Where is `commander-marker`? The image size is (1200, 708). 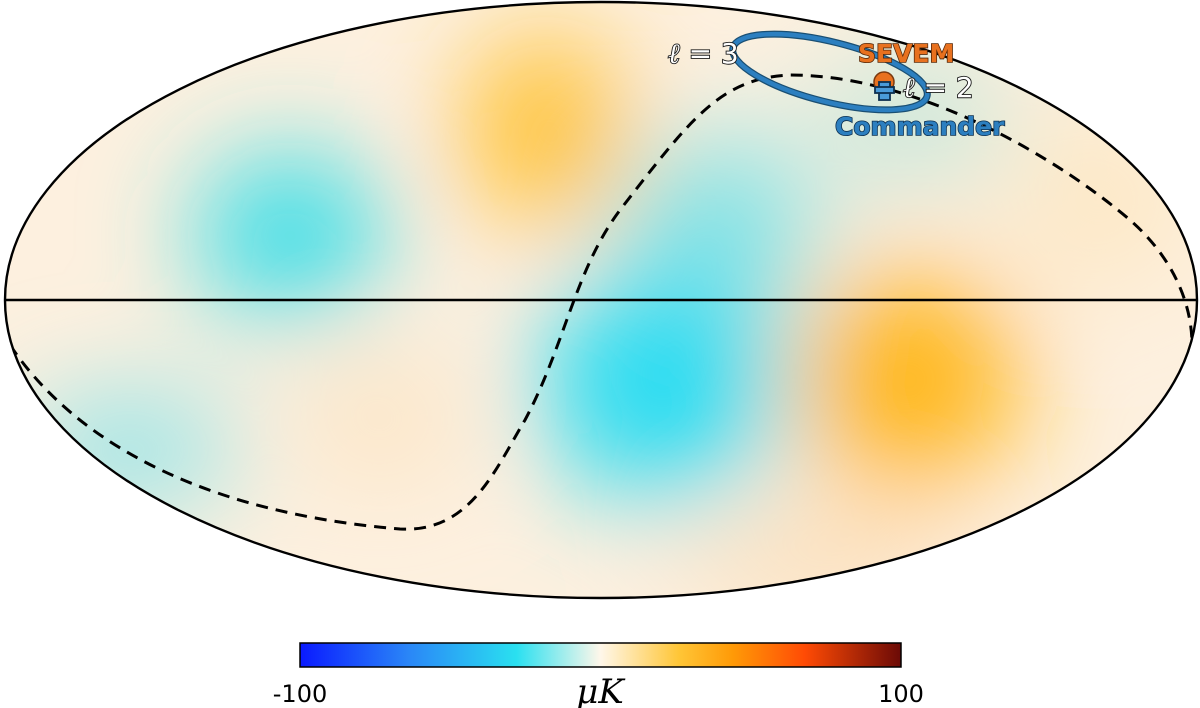
commander-marker is located at coordinates (884, 91).